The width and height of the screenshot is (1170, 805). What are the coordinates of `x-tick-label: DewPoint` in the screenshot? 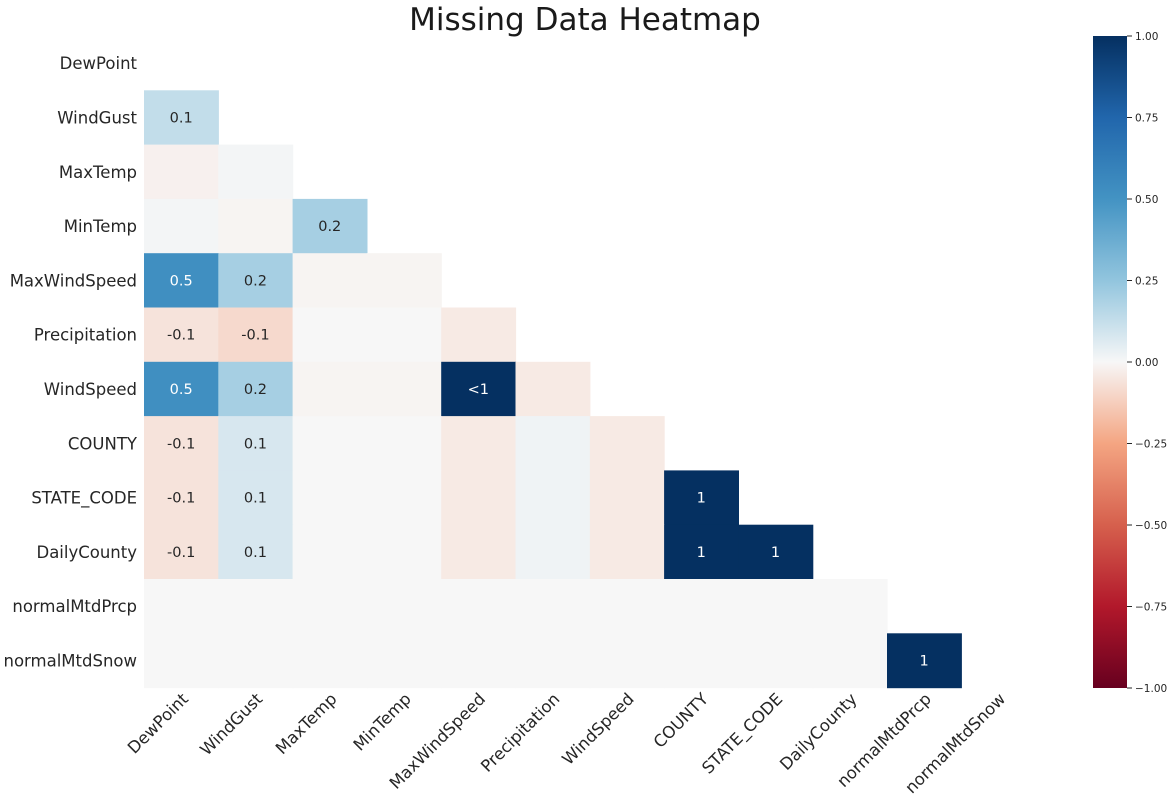 It's located at (158, 723).